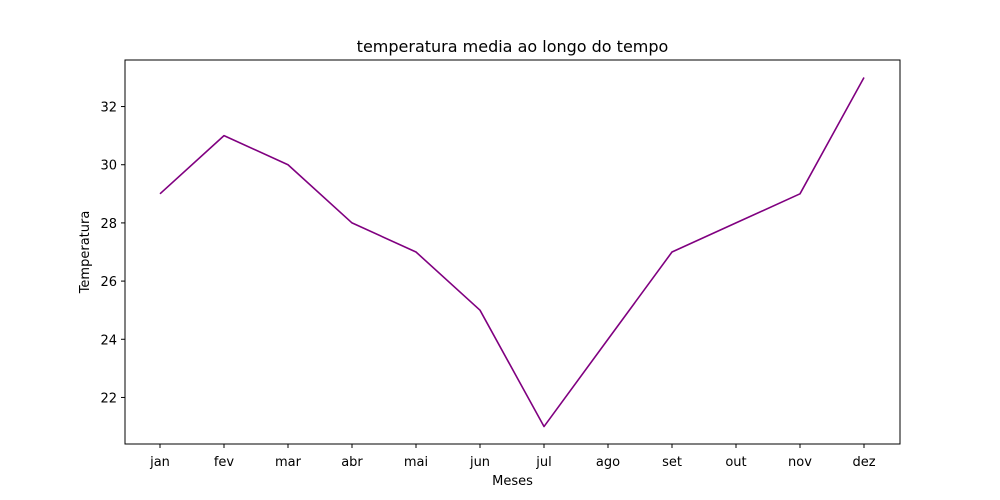 This screenshot has width=1000, height=500. What do you see at coordinates (543, 462) in the screenshot?
I see `x-tick-label: jul` at bounding box center [543, 462].